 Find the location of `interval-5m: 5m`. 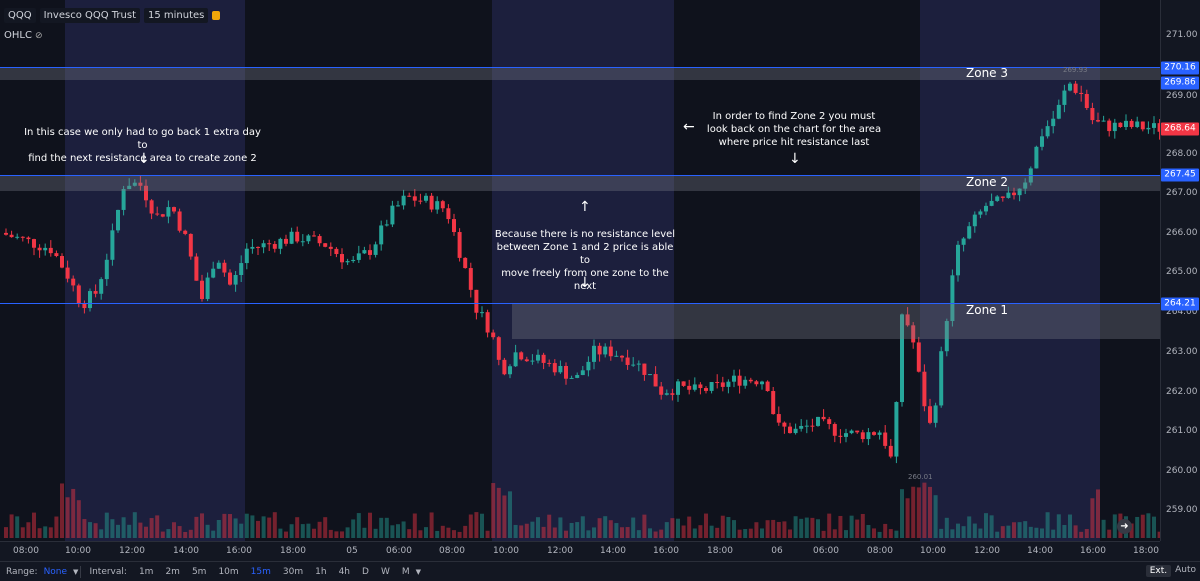

interval-5m: 5m is located at coordinates (199, 571).